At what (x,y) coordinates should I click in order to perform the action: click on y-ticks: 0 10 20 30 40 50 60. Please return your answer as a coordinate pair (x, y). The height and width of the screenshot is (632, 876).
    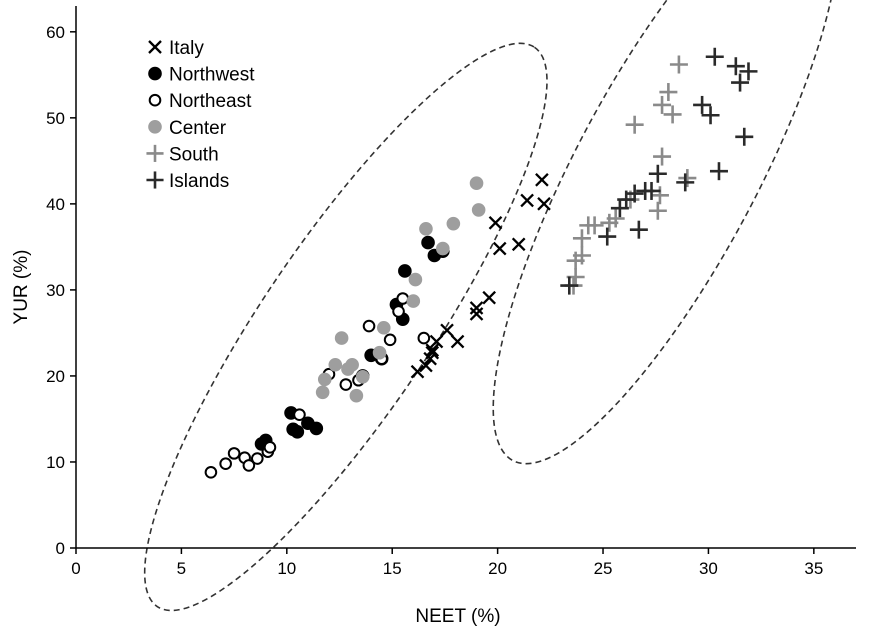
    Looking at the image, I should click on (61, 290).